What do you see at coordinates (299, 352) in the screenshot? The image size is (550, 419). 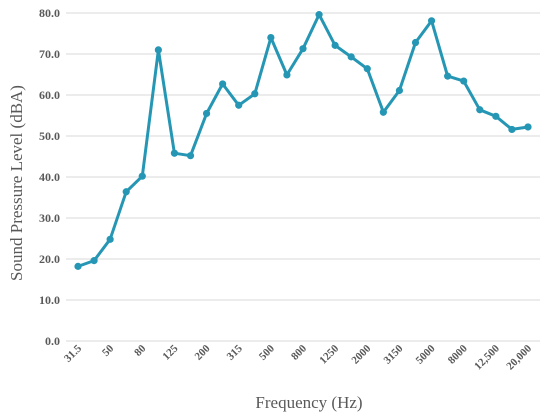 I see `x-tick-label: 800` at bounding box center [299, 352].